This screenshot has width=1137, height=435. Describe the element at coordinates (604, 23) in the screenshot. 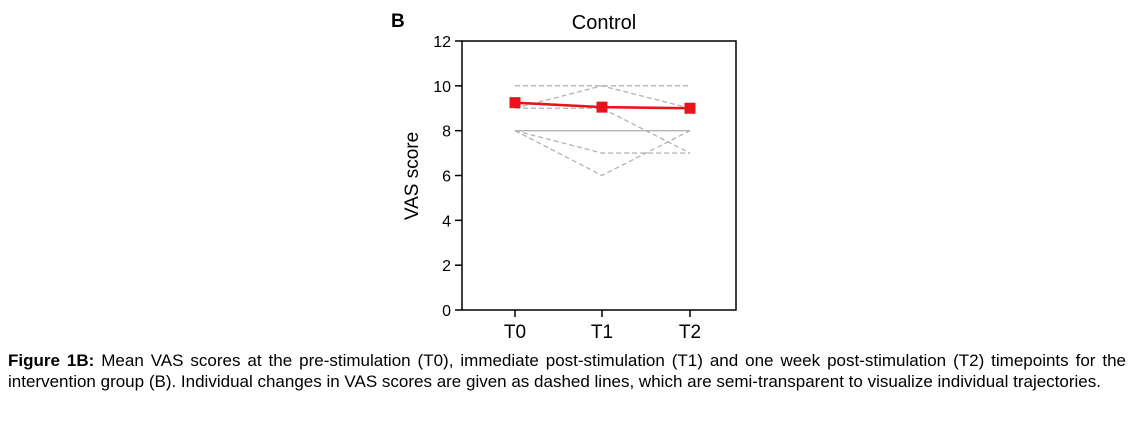

I see `chart-title: Control` at that location.